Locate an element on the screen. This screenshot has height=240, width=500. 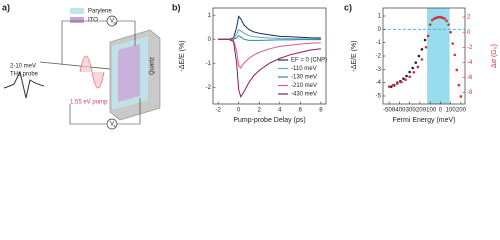
legend-label: -130 meV is located at coordinates (304, 78).